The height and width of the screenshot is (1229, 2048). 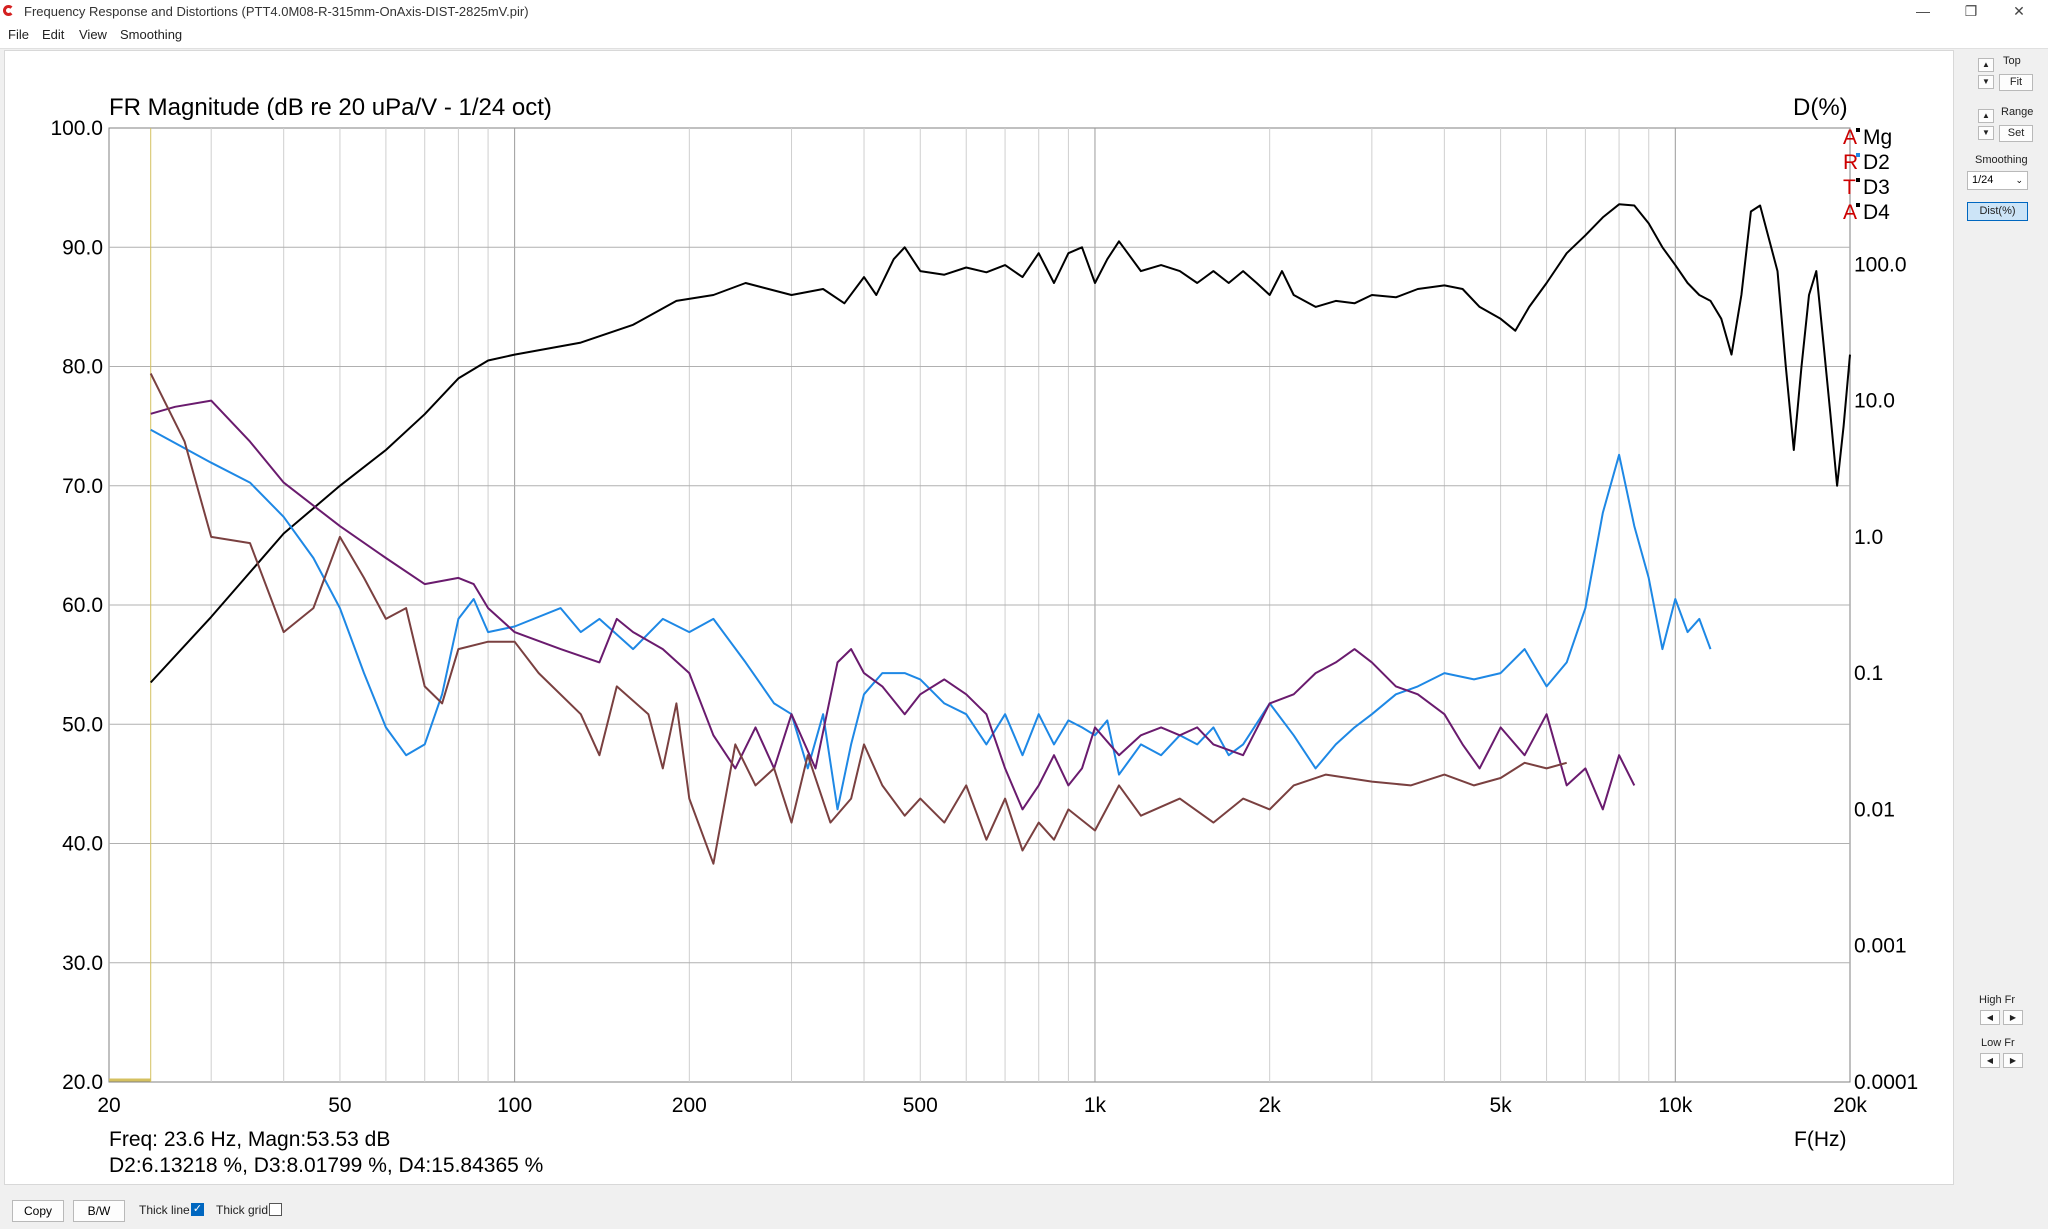 I want to click on thick-grid-checkbox, so click(x=275, y=1209).